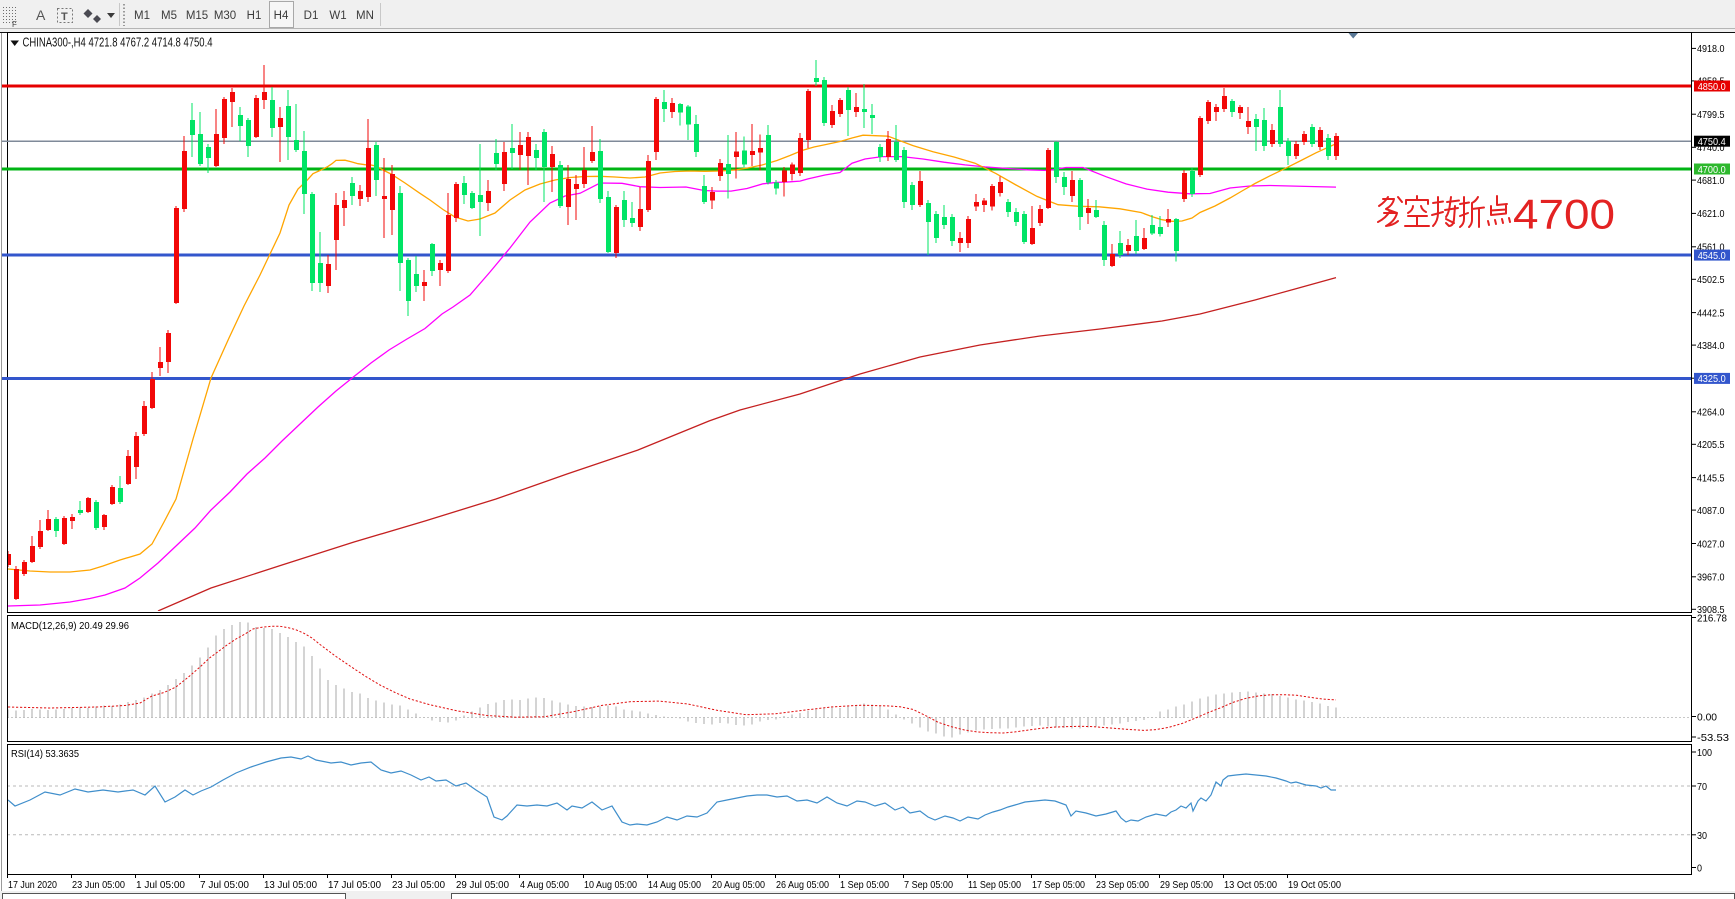  Describe the element at coordinates (1712, 87) in the screenshot. I see `svg-text: 4850.0` at that location.